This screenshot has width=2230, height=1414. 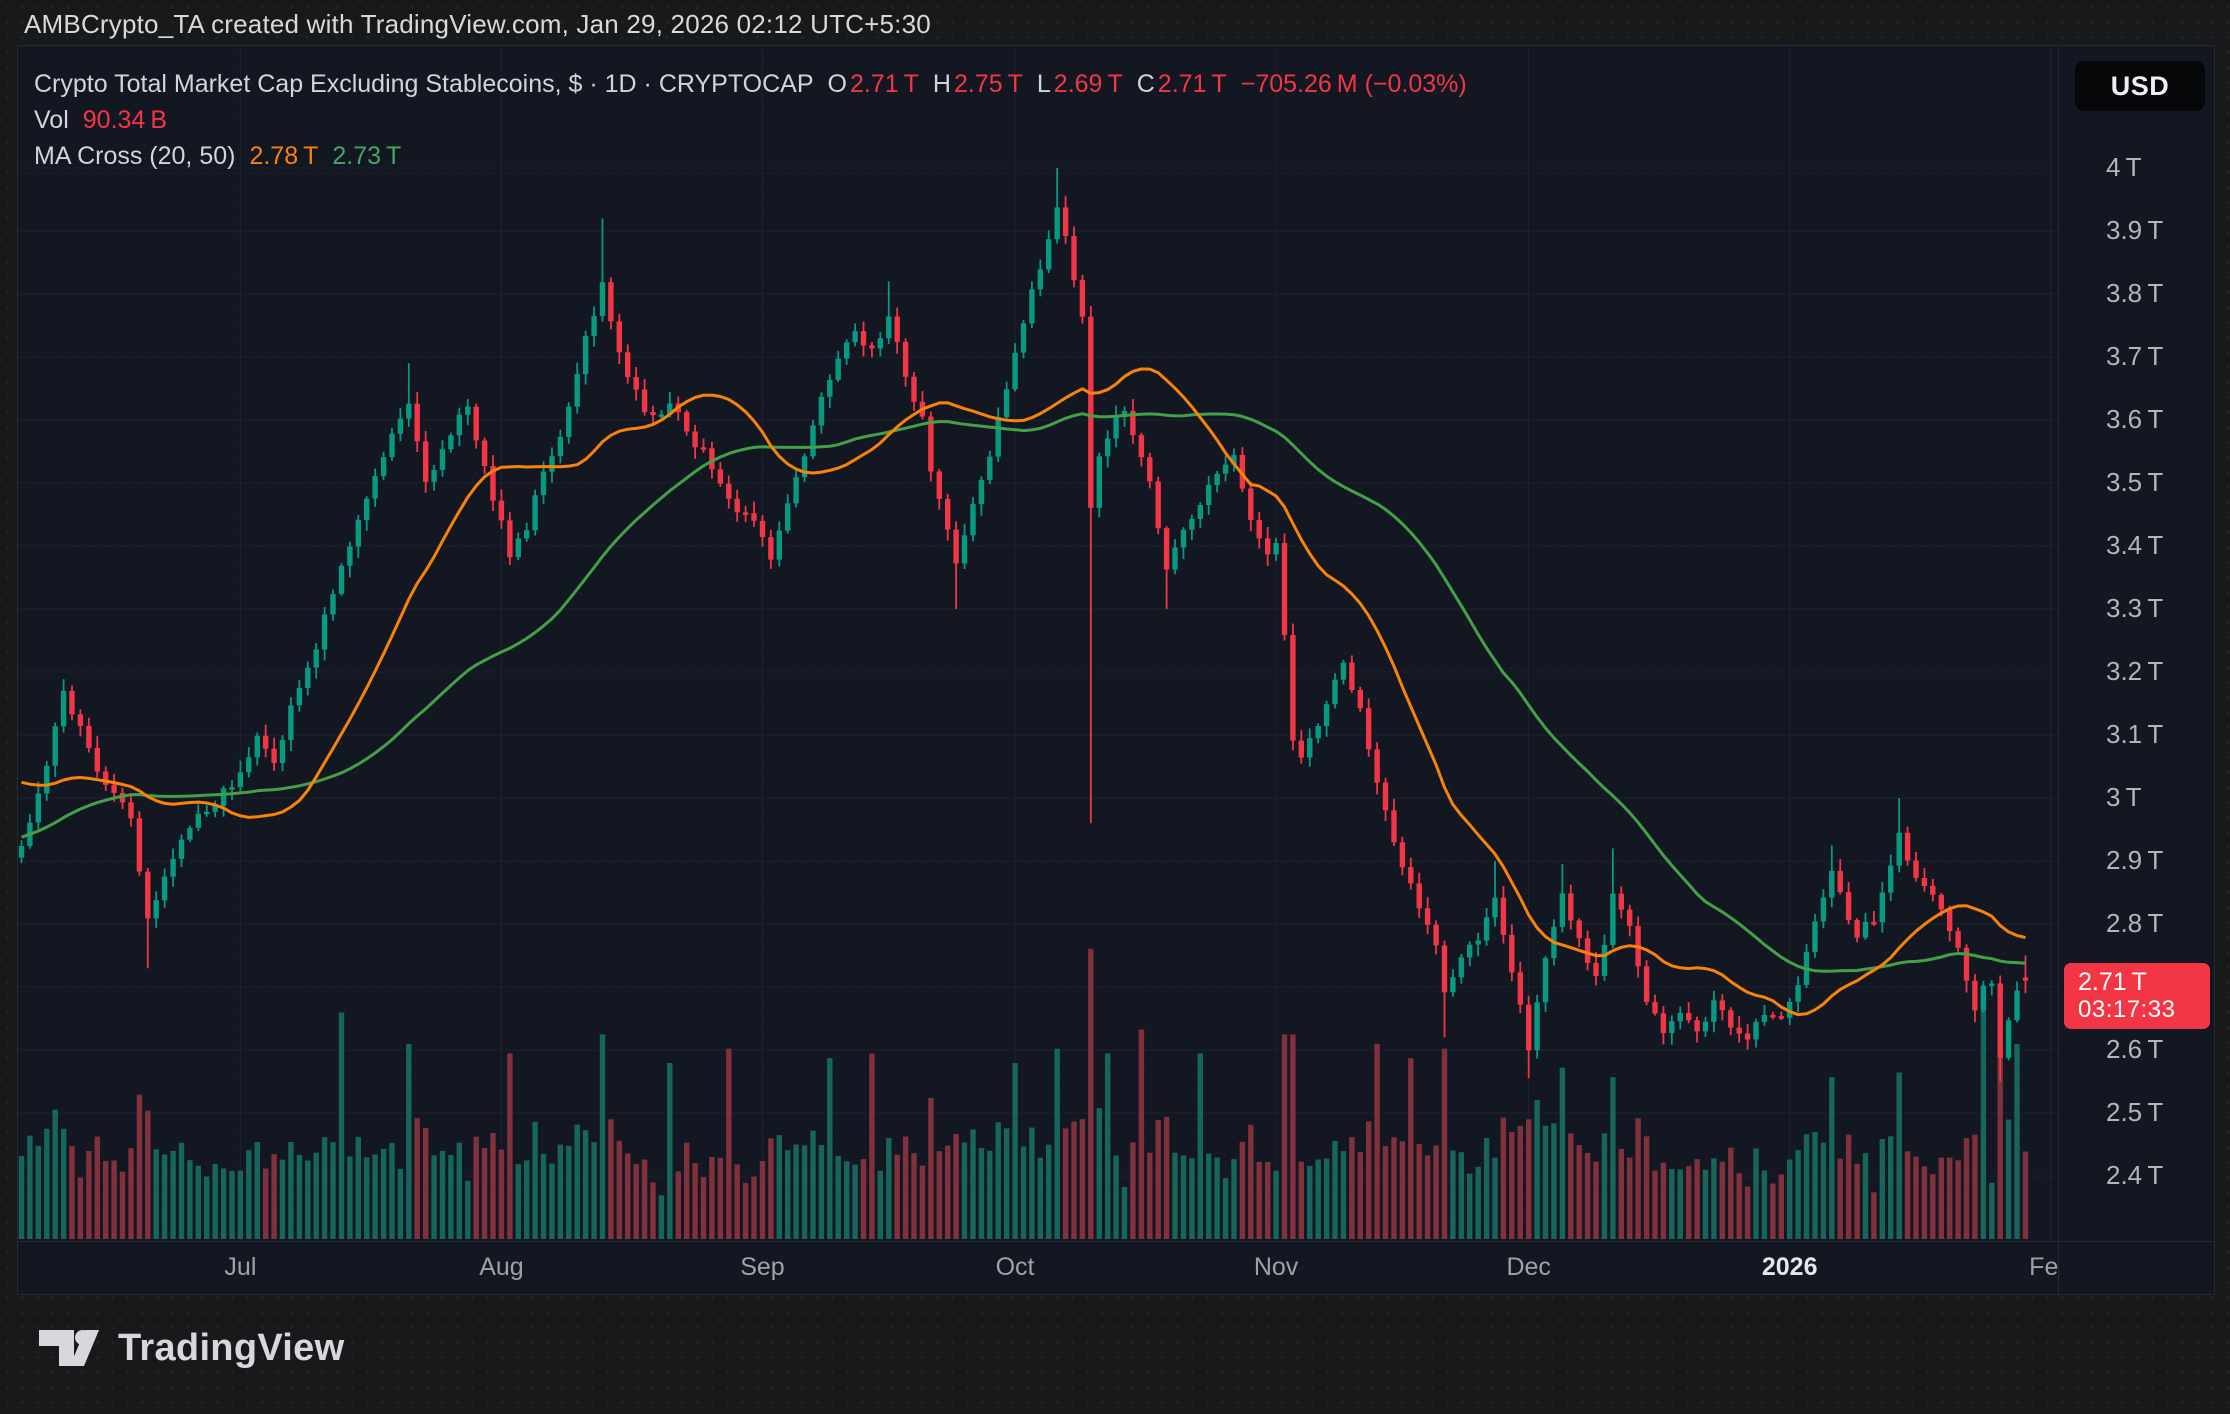 What do you see at coordinates (2135, 1112) in the screenshot?
I see `price-tick-label: 2.5 T` at bounding box center [2135, 1112].